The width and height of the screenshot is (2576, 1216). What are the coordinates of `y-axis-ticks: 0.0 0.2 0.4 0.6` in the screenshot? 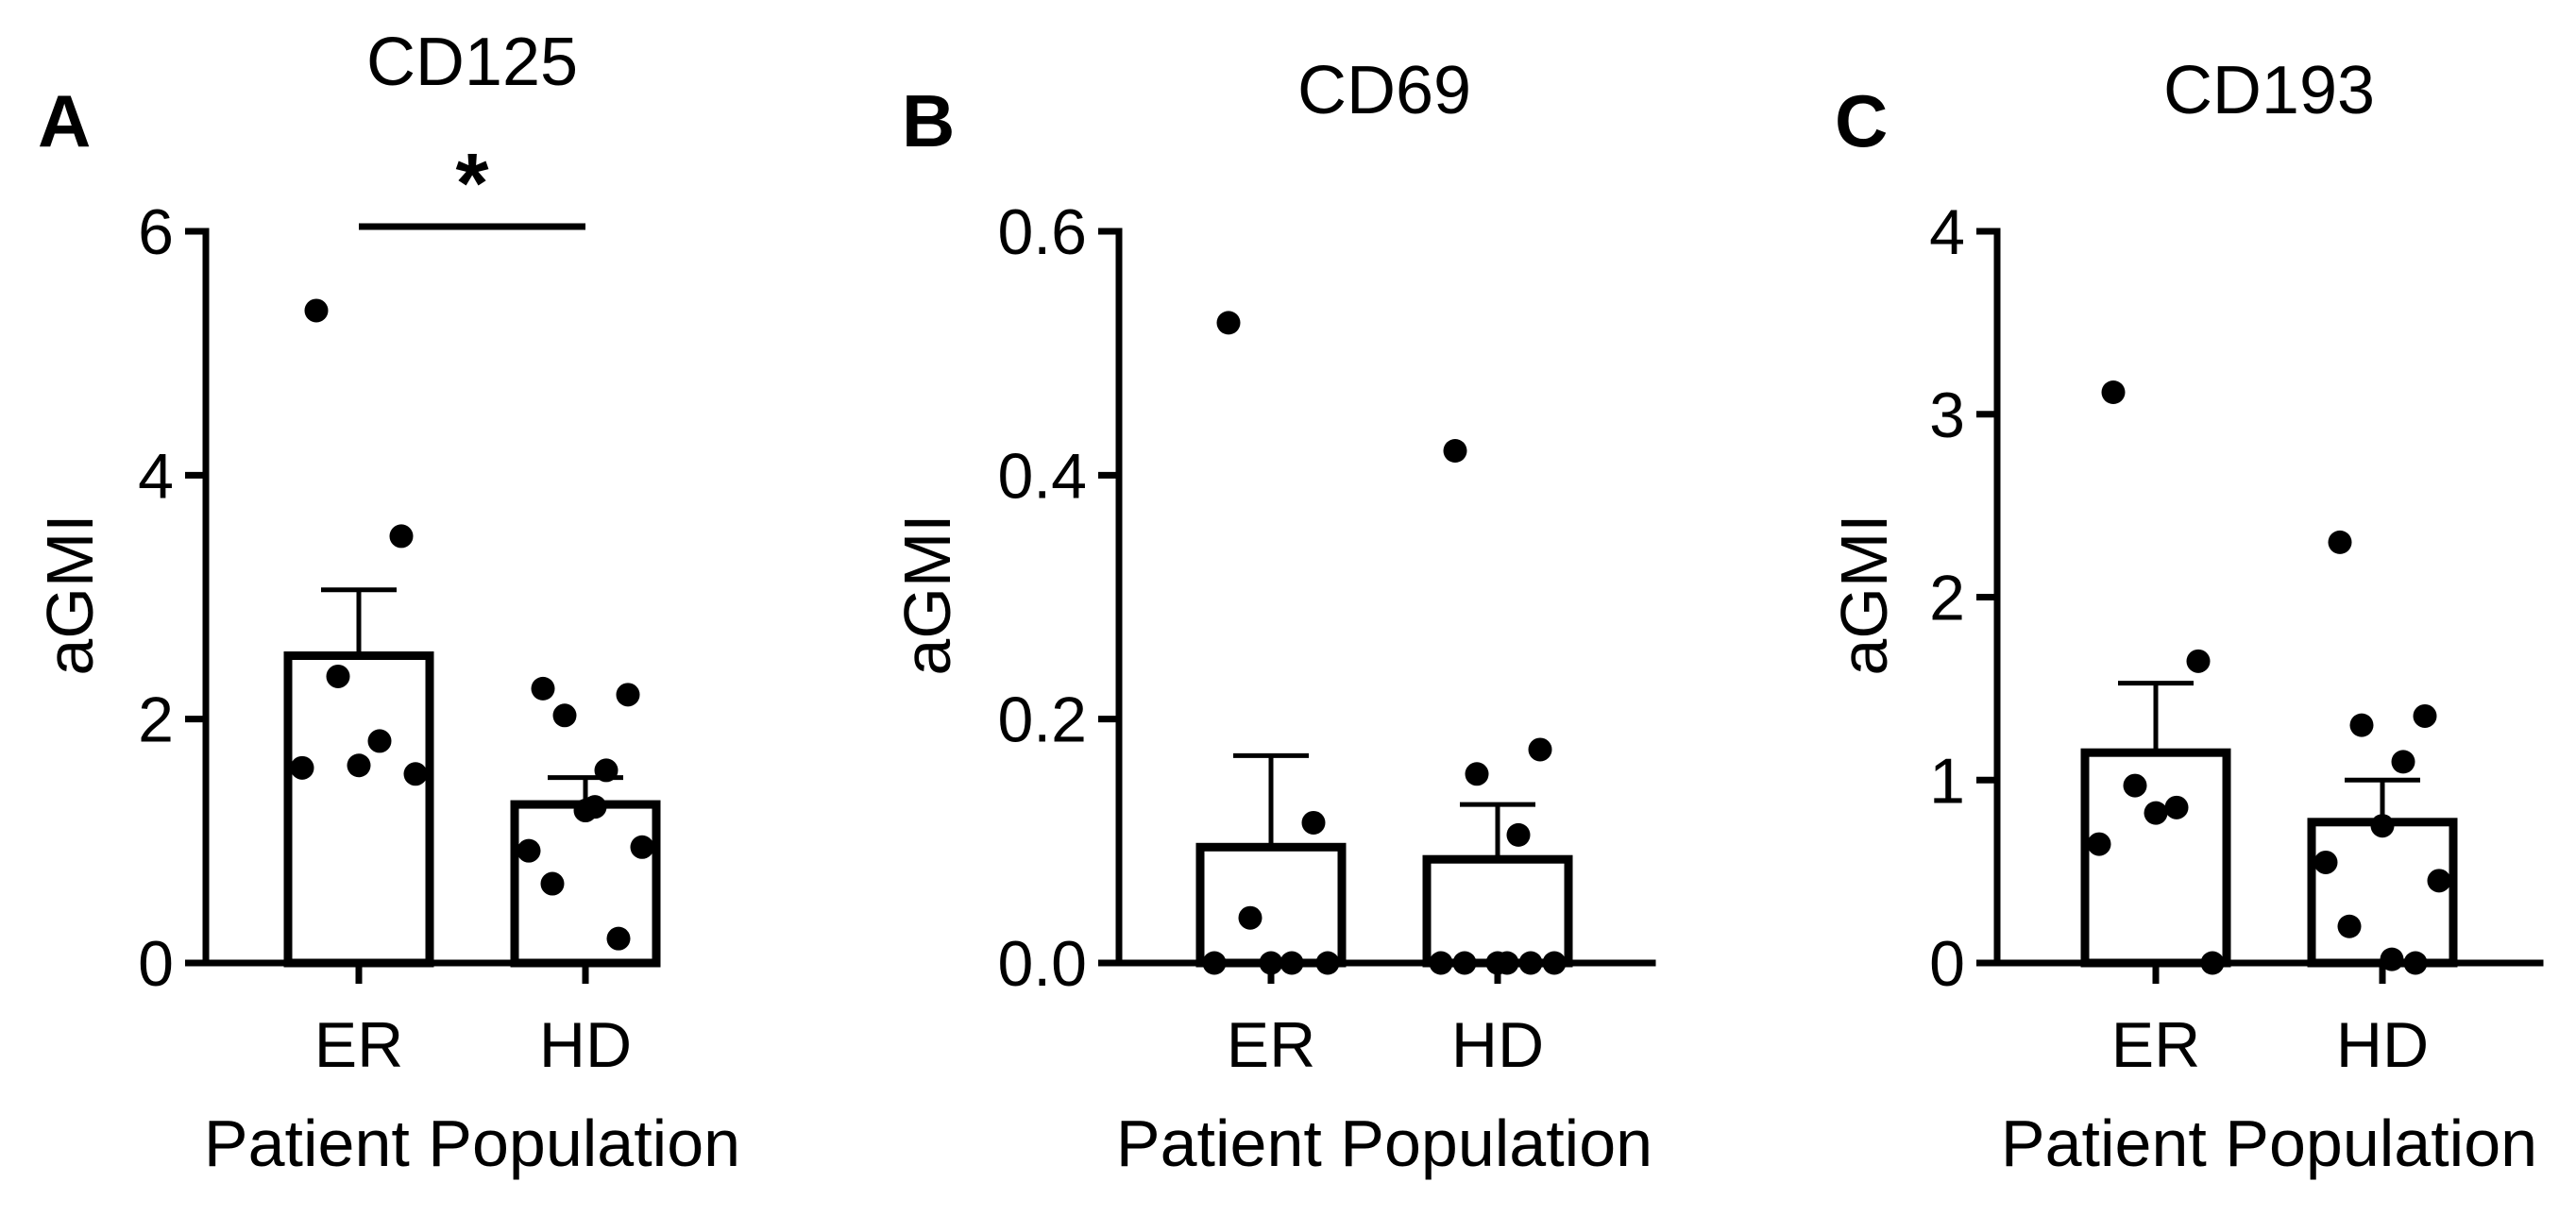 It's located at (1249, 598).